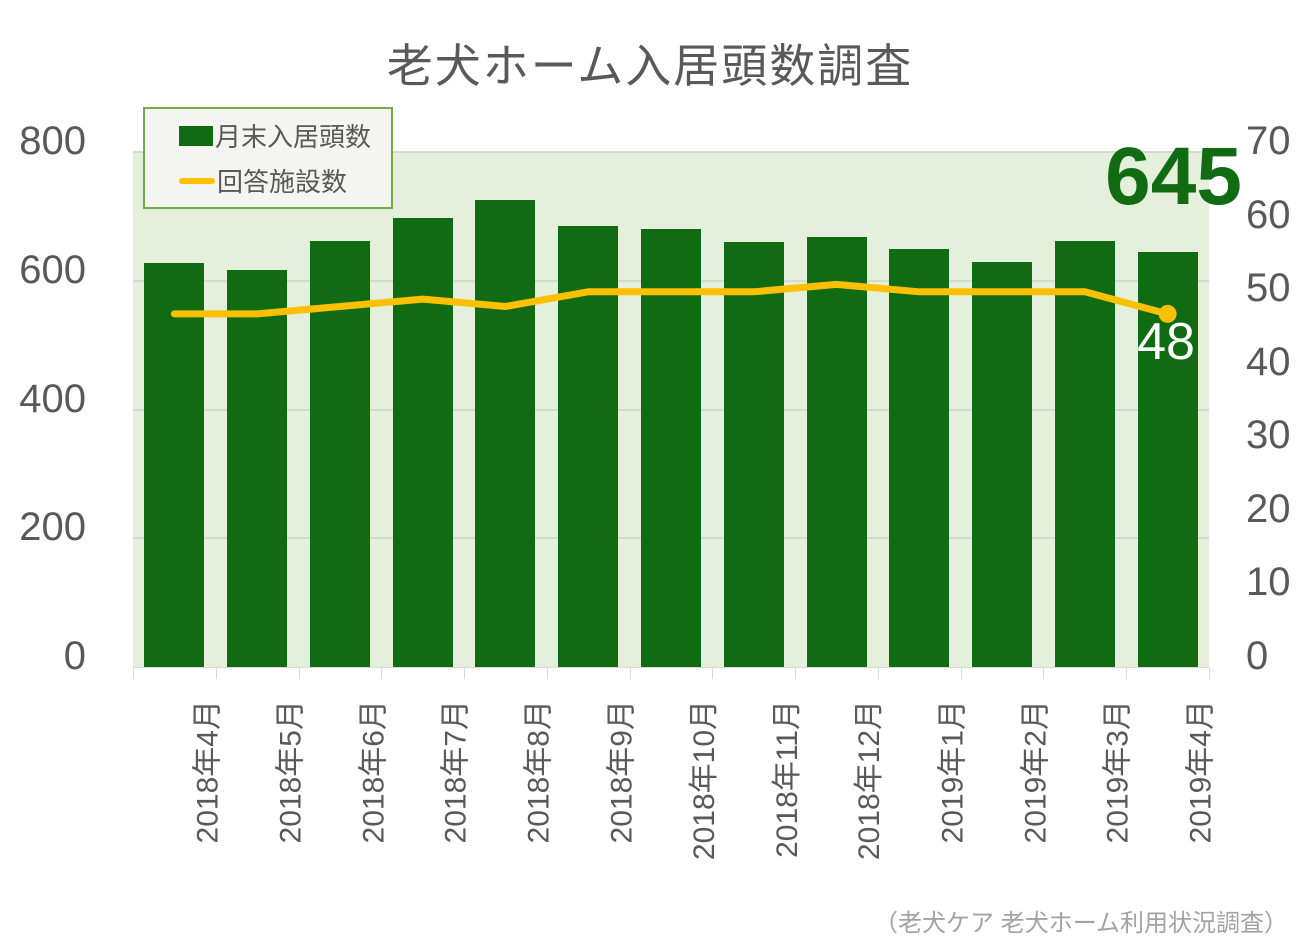  Describe the element at coordinates (1268, 361) in the screenshot. I see `right-axis-tick-label: 40` at that location.